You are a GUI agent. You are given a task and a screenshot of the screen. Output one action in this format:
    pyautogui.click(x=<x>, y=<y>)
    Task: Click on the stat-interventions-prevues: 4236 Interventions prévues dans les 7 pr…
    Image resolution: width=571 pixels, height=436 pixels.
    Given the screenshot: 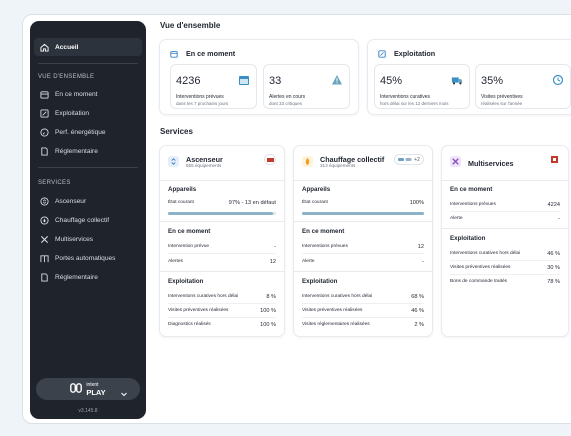 What is the action you would take?
    pyautogui.click(x=213, y=86)
    